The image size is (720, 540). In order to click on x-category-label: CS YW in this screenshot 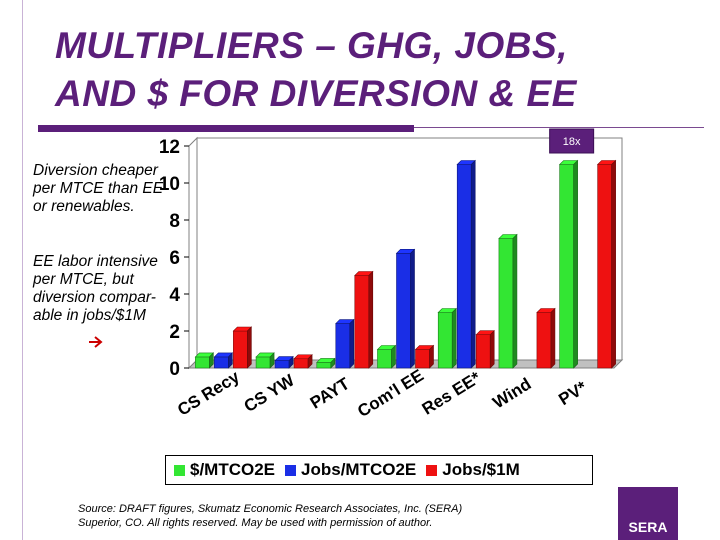, I will do `click(270, 393)`.